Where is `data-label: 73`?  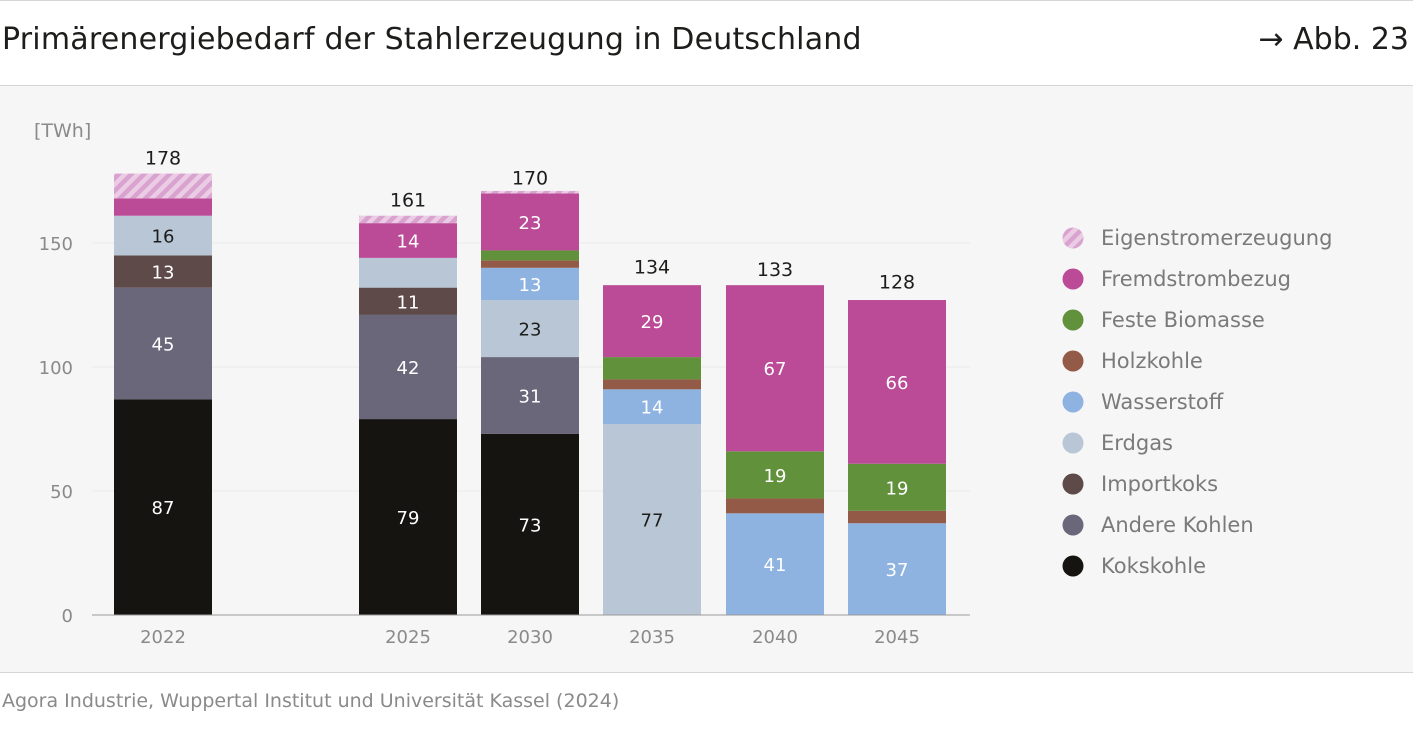
data-label: 73 is located at coordinates (530, 525).